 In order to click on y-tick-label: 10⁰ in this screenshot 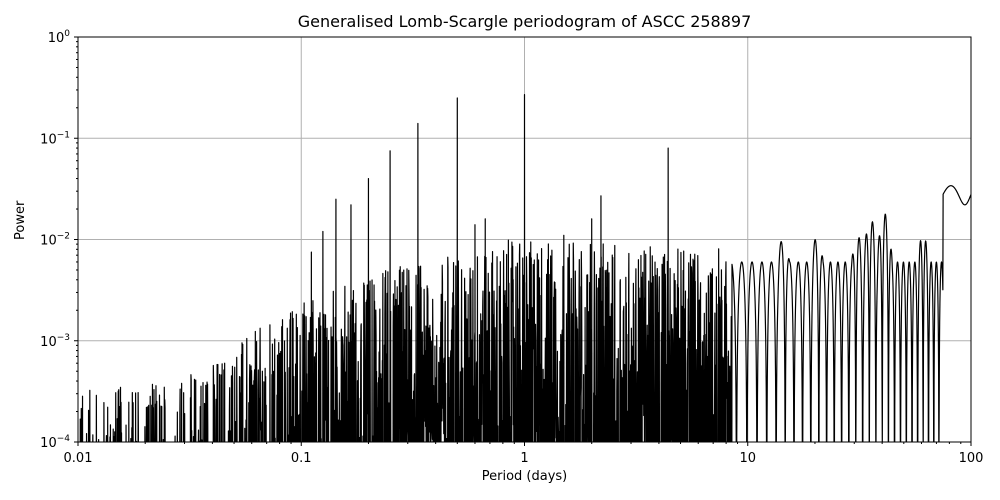, I will do `click(59, 37)`.